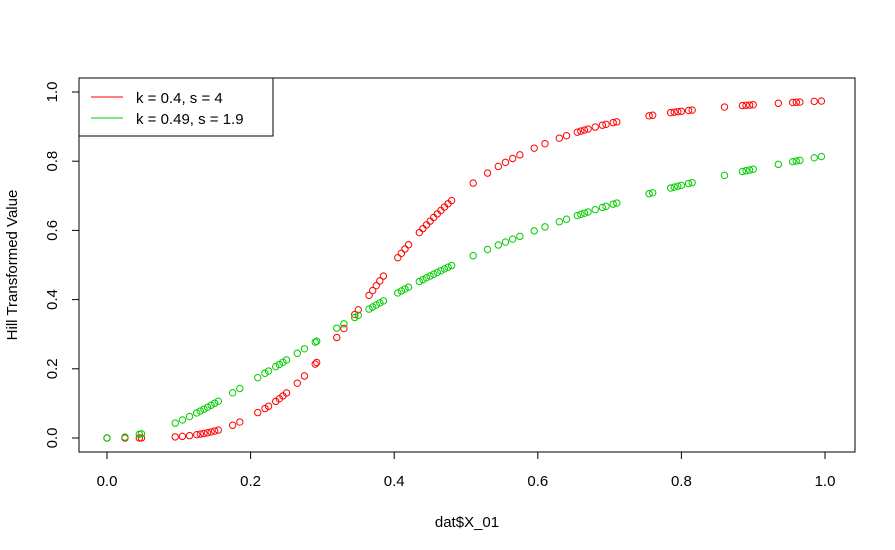  What do you see at coordinates (394, 481) in the screenshot?
I see `x-tick-label: 0.4` at bounding box center [394, 481].